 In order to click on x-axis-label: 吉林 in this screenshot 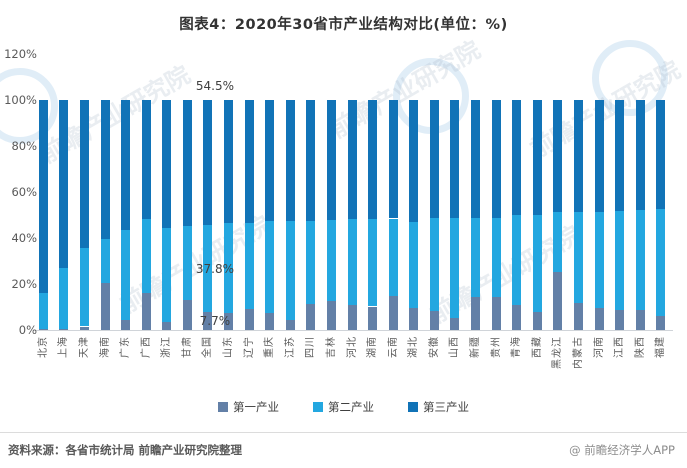, I will do `click(331, 347)`.